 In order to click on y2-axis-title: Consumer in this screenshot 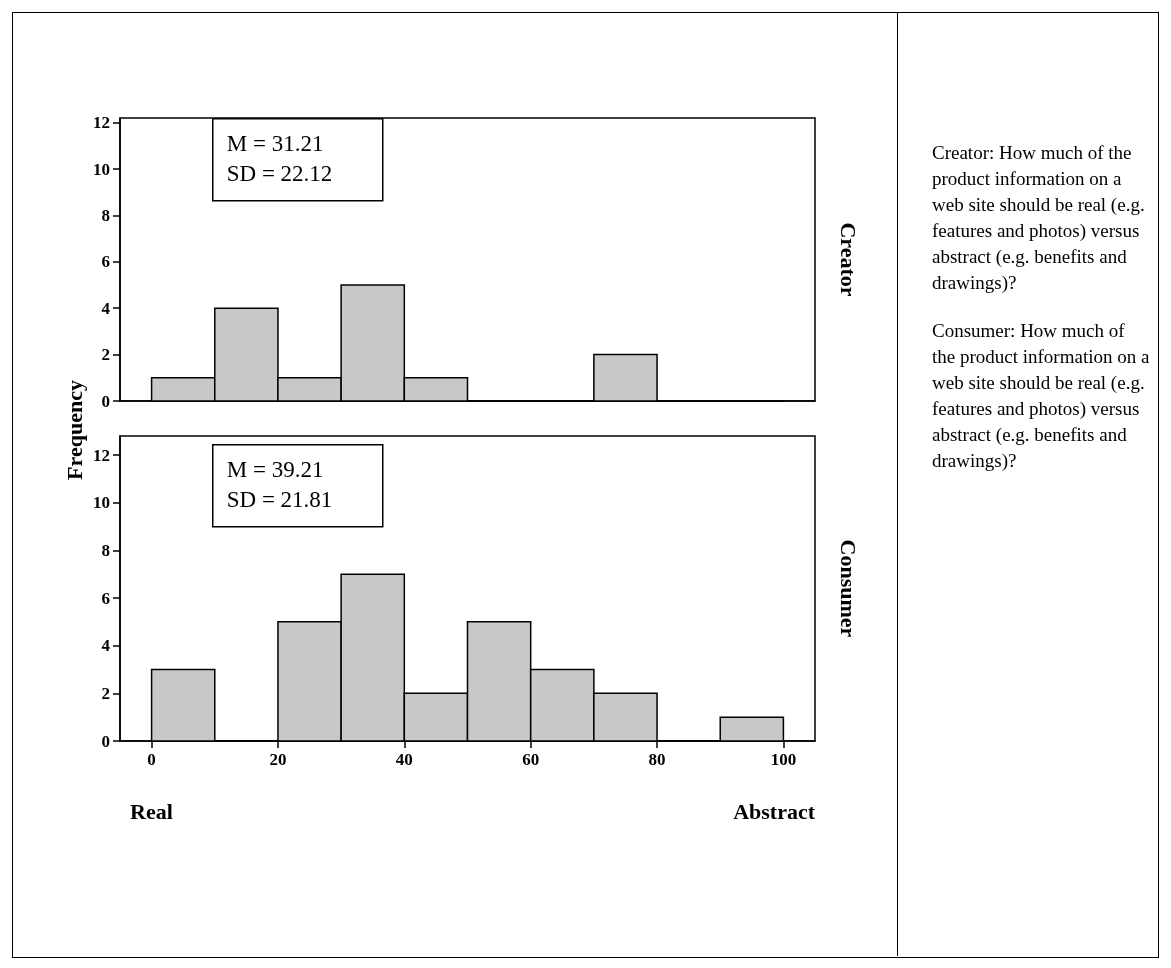, I will do `click(848, 588)`.